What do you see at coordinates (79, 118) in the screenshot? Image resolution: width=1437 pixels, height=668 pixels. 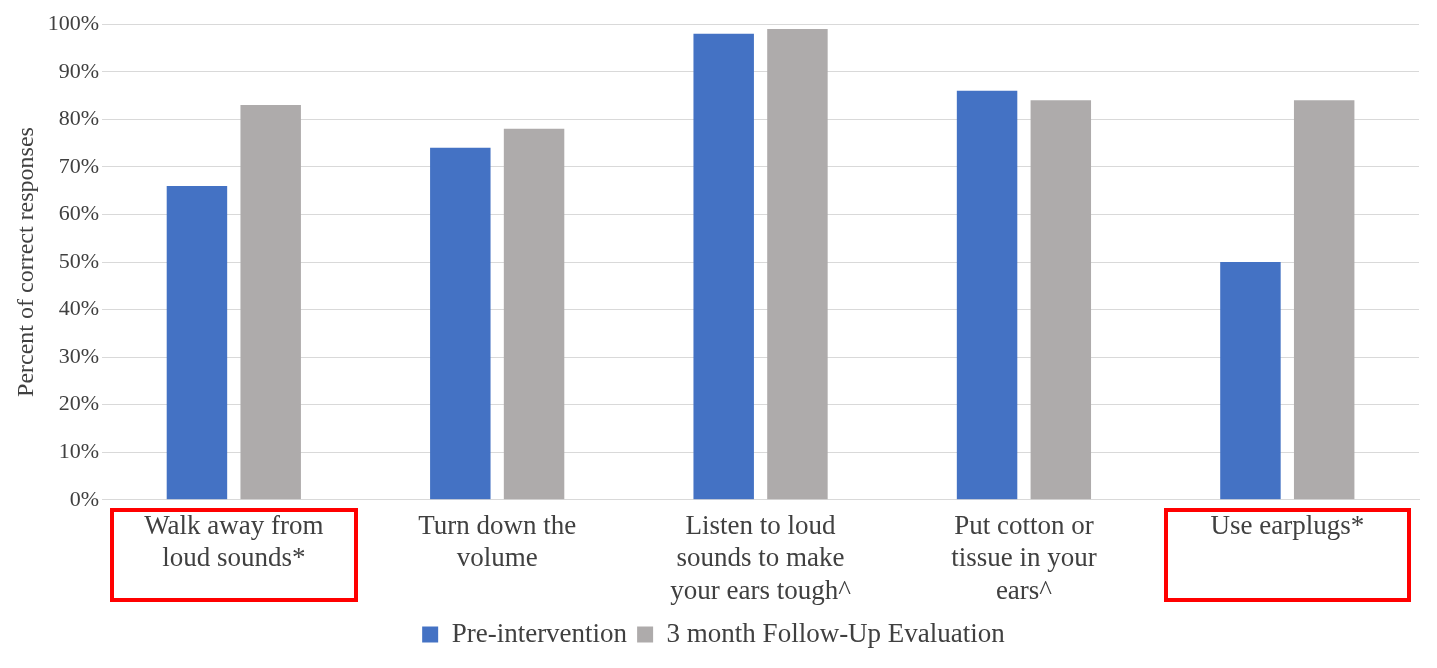 I see `y-tick-label: 80%` at bounding box center [79, 118].